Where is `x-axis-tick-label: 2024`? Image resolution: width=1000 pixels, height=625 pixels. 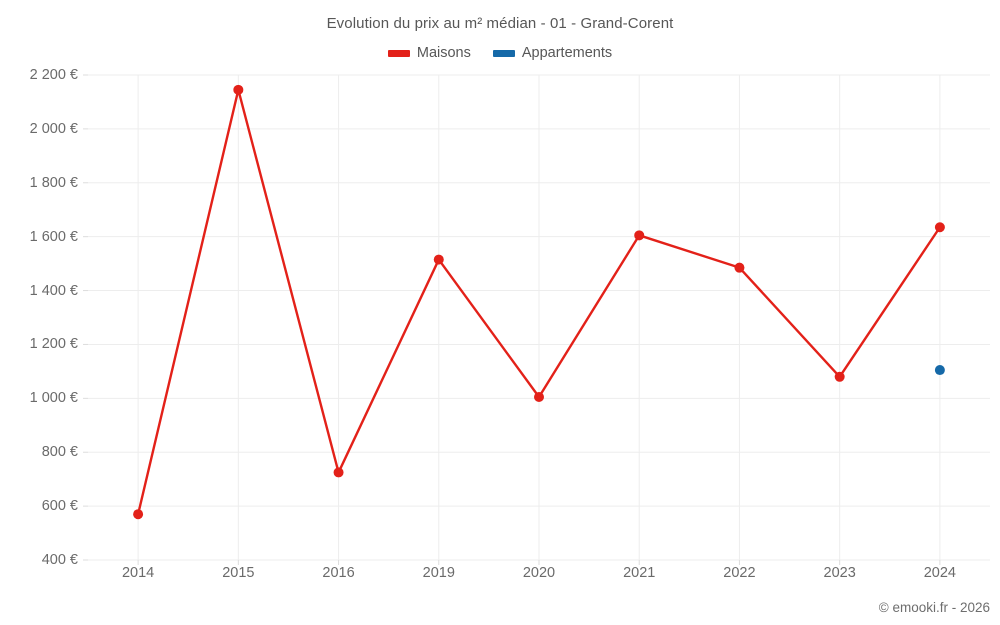 x-axis-tick-label: 2024 is located at coordinates (940, 573).